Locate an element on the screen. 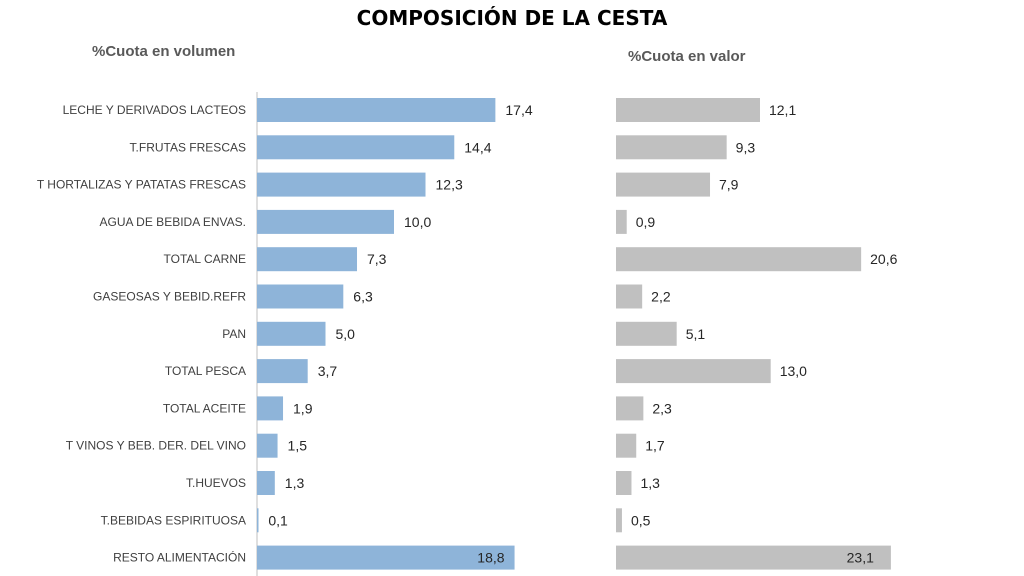 Image resolution: width=1024 pixels, height=576 pixels. volume-value-label: 12,3 is located at coordinates (449, 185).